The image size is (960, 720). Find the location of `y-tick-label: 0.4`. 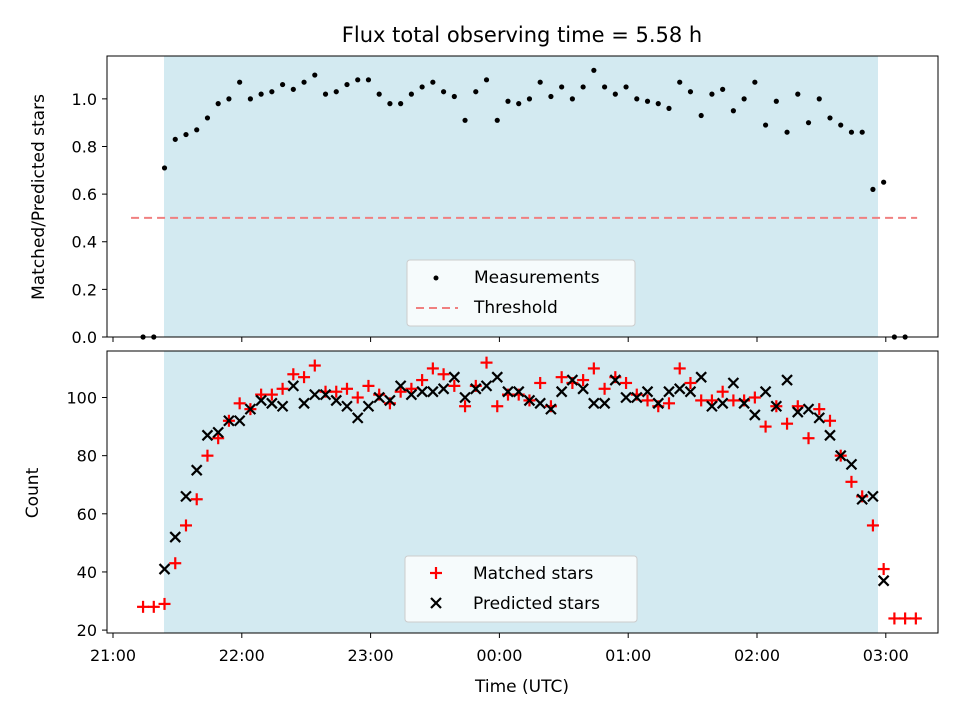

y-tick-label: 0.4 is located at coordinates (84, 242).